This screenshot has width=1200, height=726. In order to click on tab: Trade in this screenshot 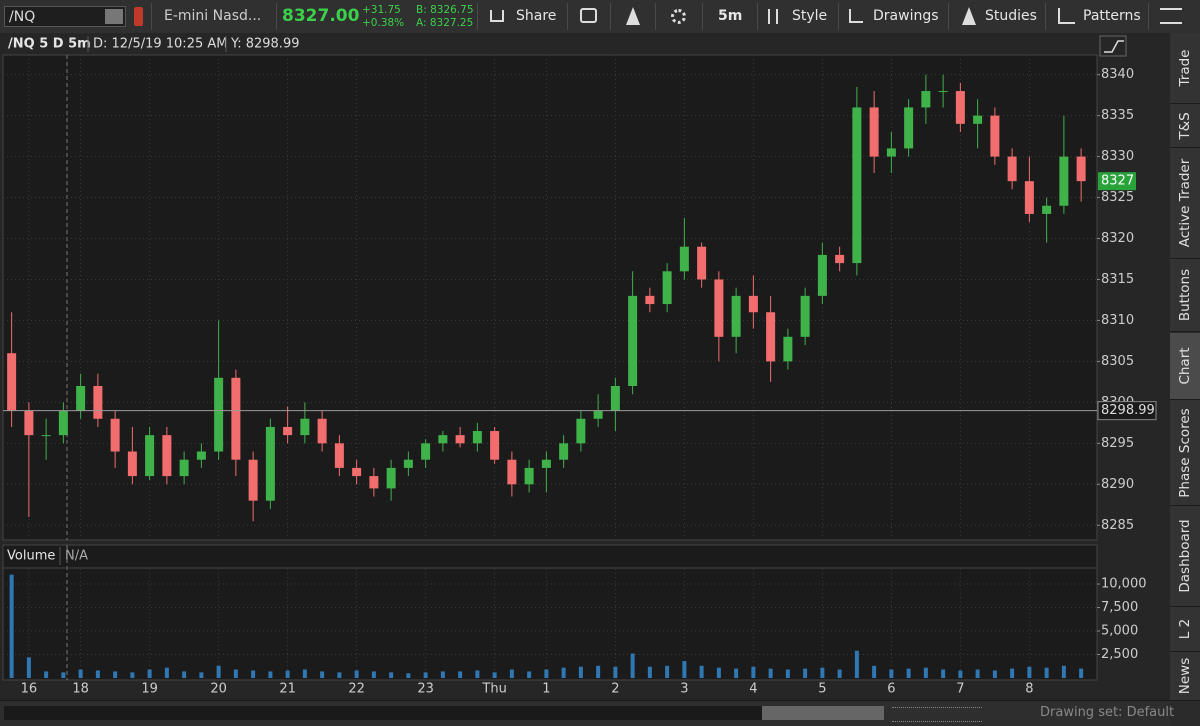, I will do `click(1185, 68)`.